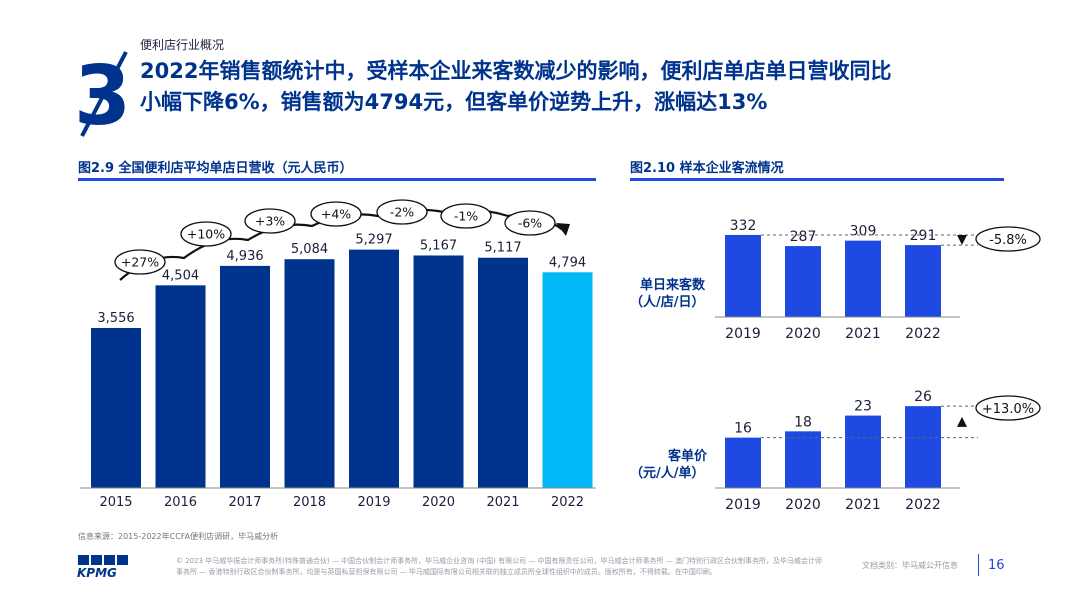 Image resolution: width=1080 pixels, height=608 pixels. What do you see at coordinates (373, 240) in the screenshot?
I see `fig29-value-label: 5,297` at bounding box center [373, 240].